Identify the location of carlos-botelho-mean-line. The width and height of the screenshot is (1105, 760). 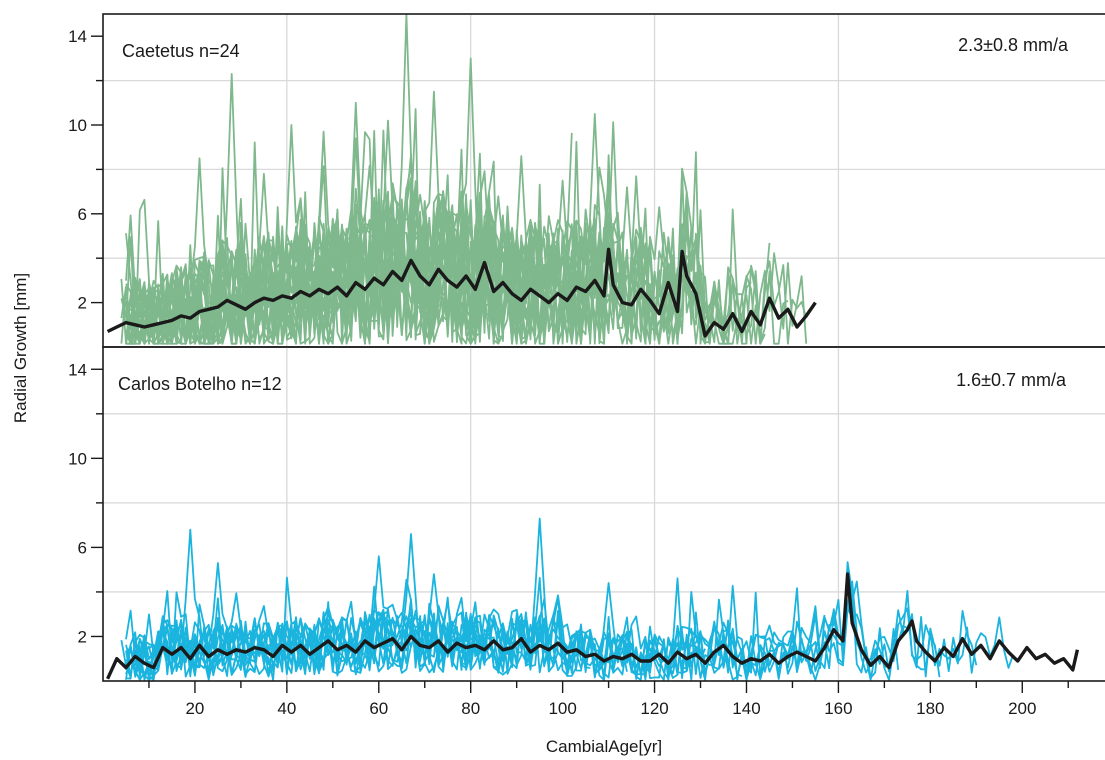
(593, 626).